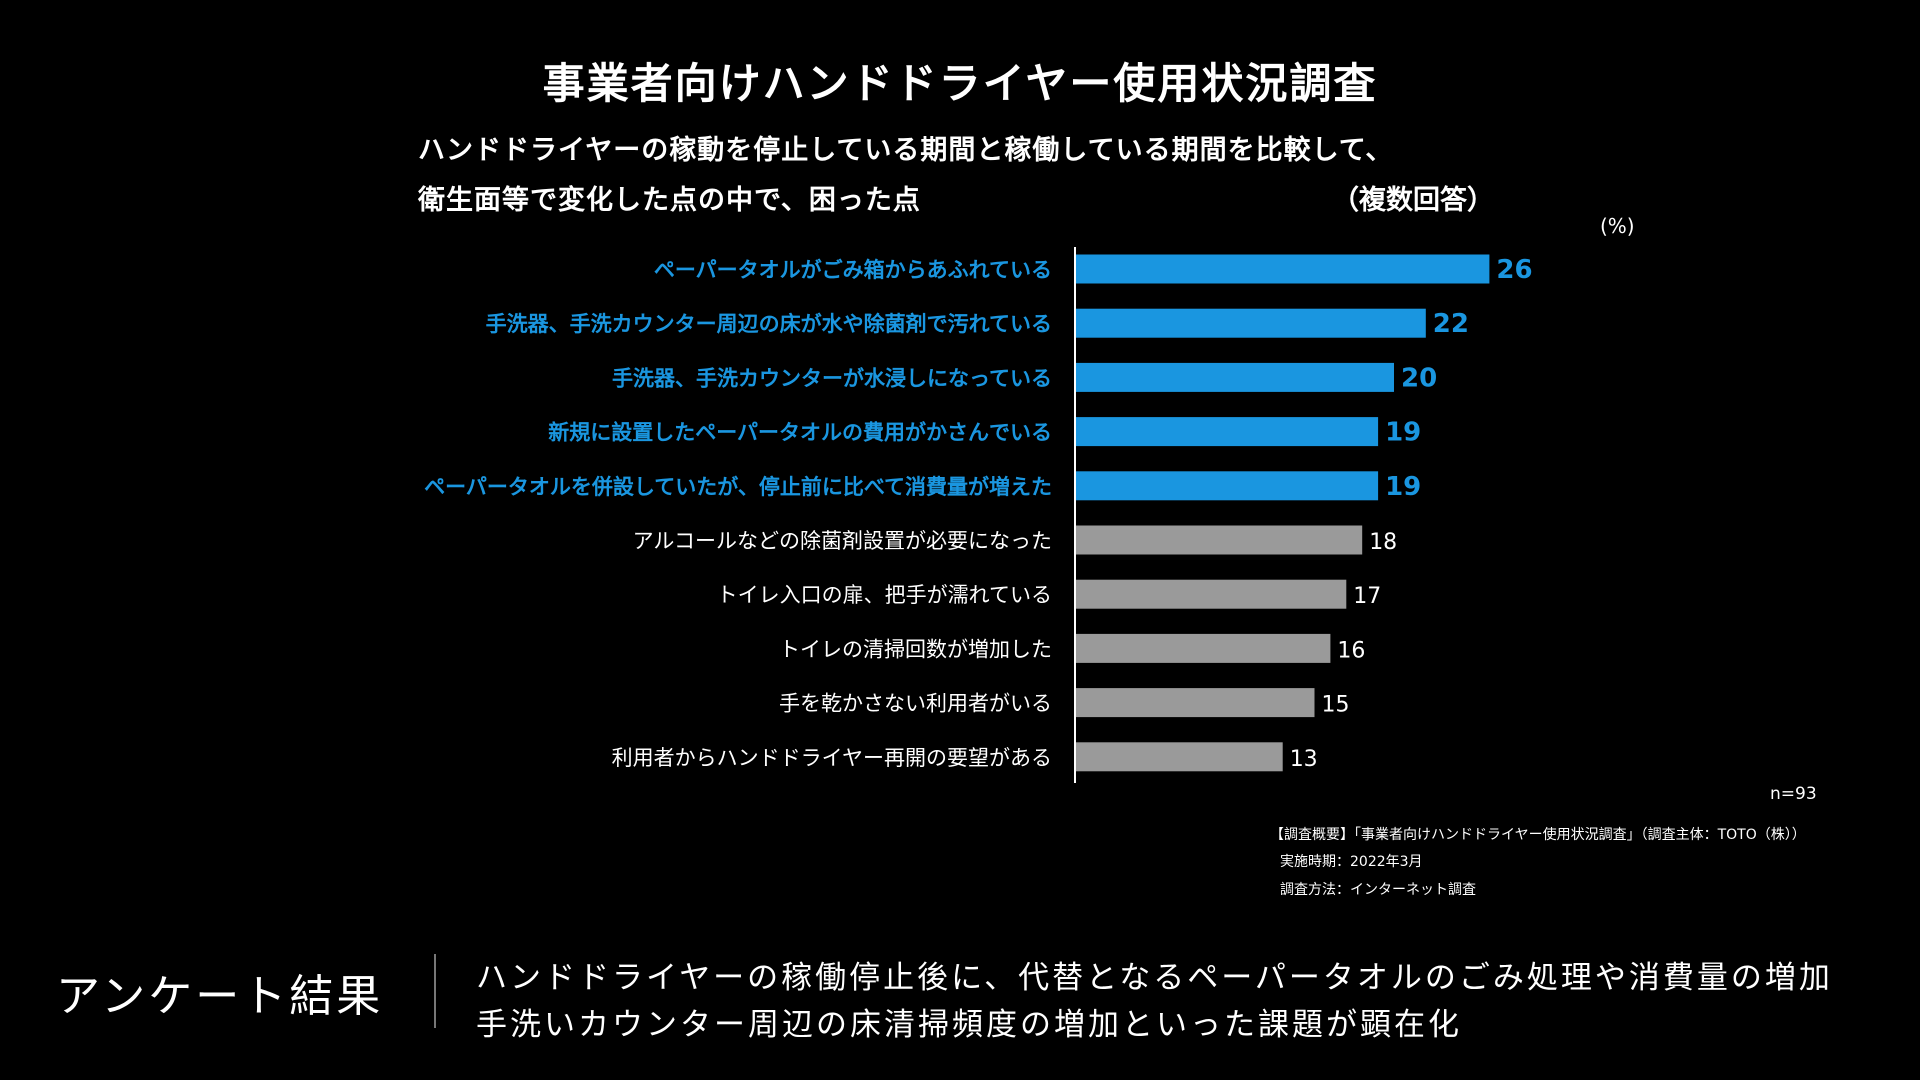  I want to click on result-text-line2: 手洗いカウンター周辺の床清掃頻度の増加といった課題が顕在化, so click(969, 1025).